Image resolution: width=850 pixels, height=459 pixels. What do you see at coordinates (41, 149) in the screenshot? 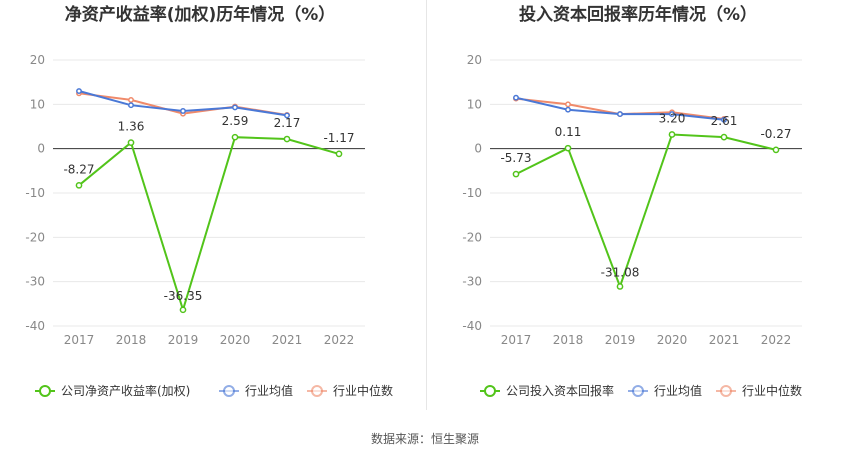
I see `chart-0-y-tick: 0` at bounding box center [41, 149].